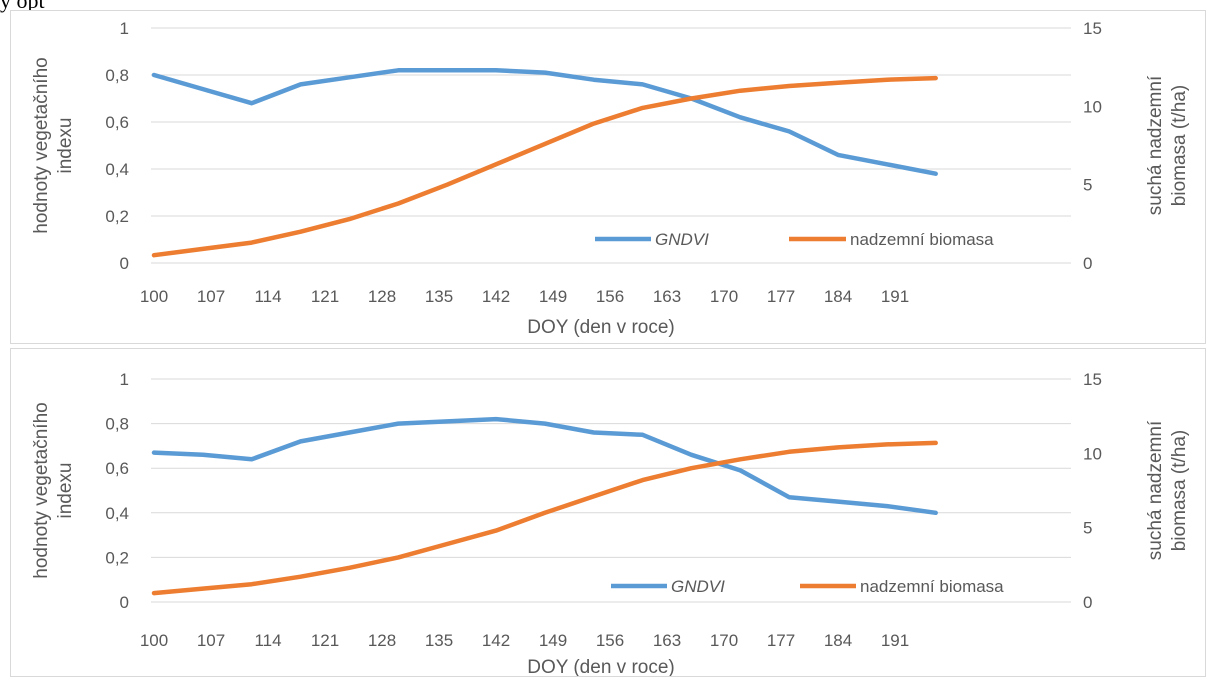 The height and width of the screenshot is (679, 1208). What do you see at coordinates (22, 6) in the screenshot?
I see `top-text: y opt` at bounding box center [22, 6].